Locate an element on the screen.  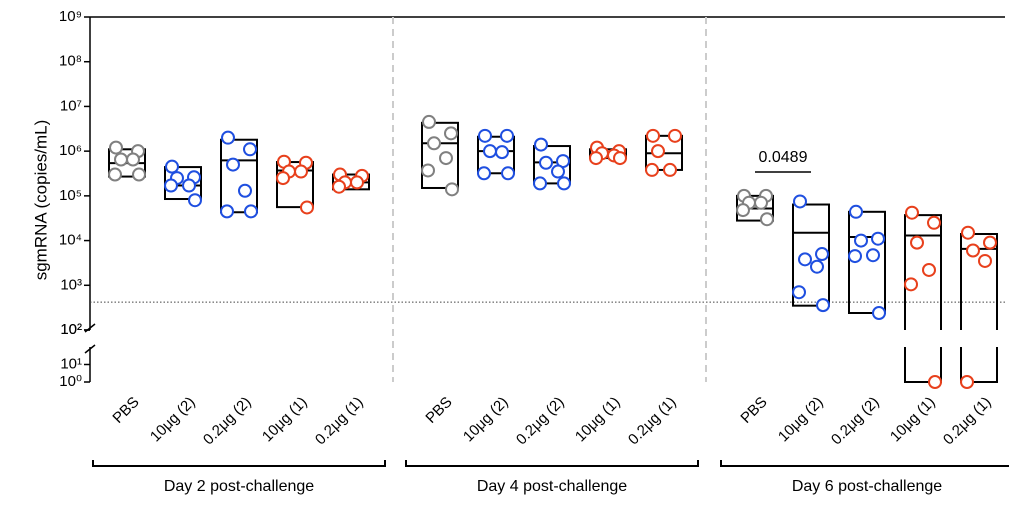
group-label: Day 4 post-challenge is located at coordinates (552, 486).